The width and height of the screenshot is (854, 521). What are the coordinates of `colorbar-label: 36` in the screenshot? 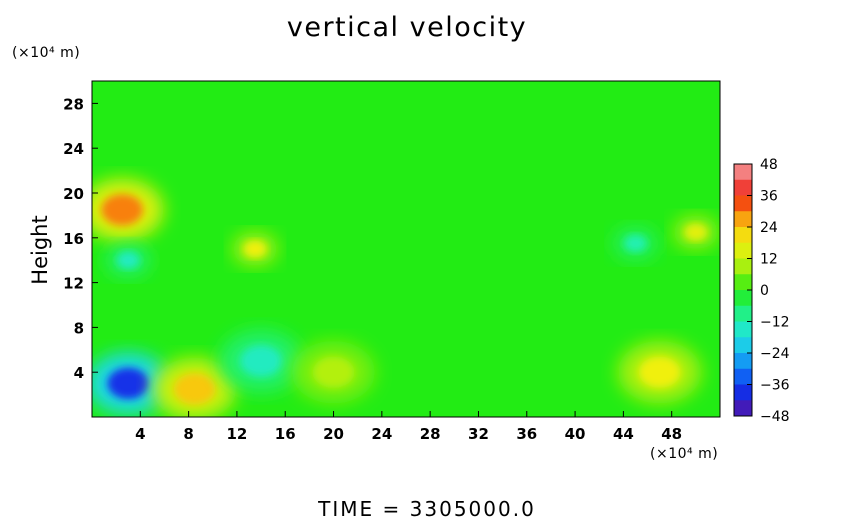 It's located at (769, 197).